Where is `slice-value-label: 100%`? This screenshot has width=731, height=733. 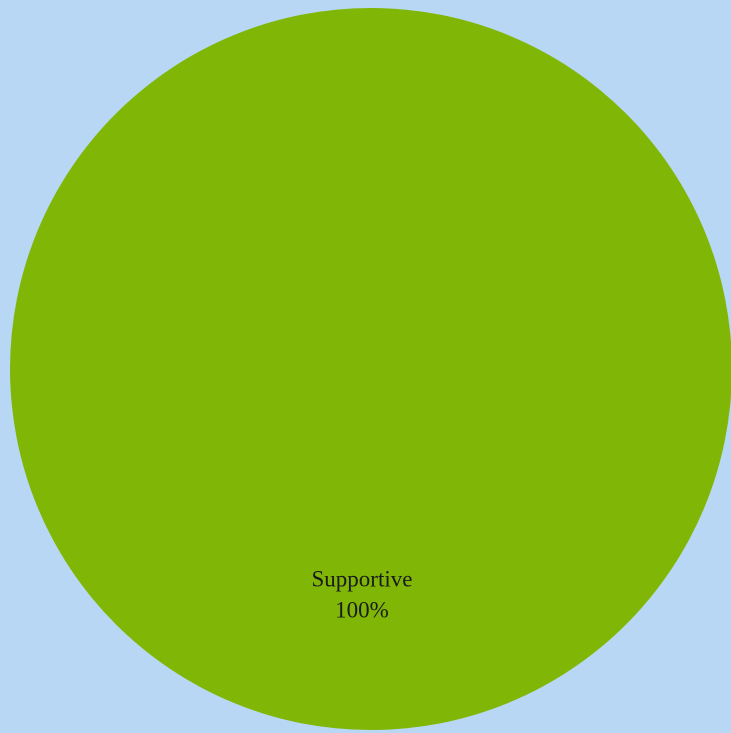 slice-value-label: 100% is located at coordinates (362, 610).